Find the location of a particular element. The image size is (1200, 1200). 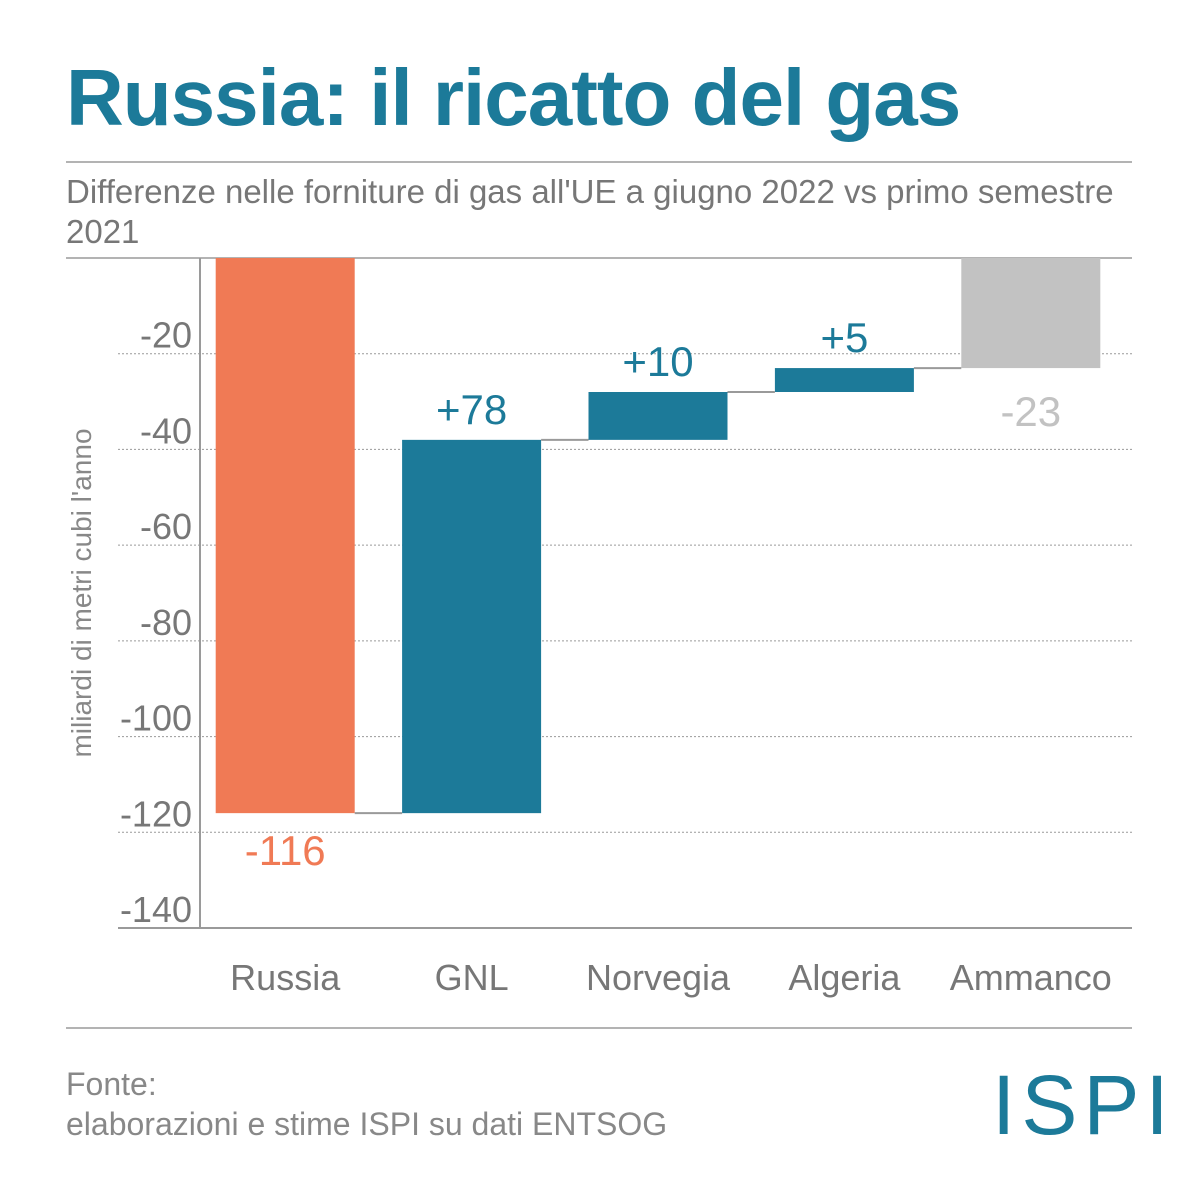

data-label: +10 is located at coordinates (657, 361).